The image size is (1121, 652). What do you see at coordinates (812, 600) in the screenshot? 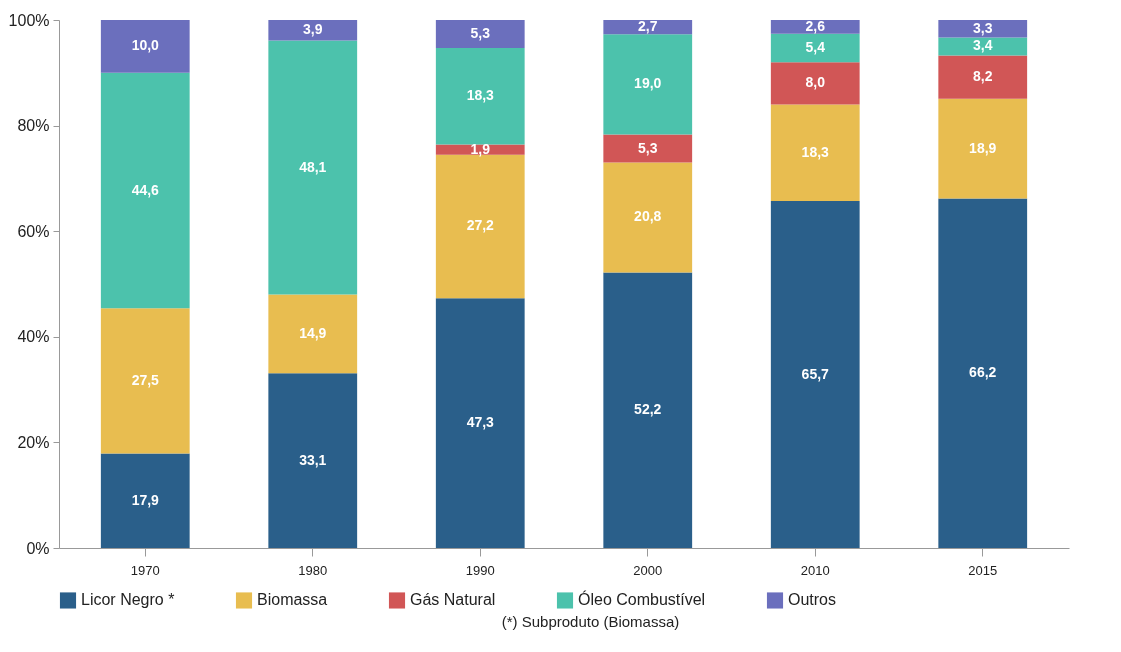
I see `legend-label: Outros` at bounding box center [812, 600].